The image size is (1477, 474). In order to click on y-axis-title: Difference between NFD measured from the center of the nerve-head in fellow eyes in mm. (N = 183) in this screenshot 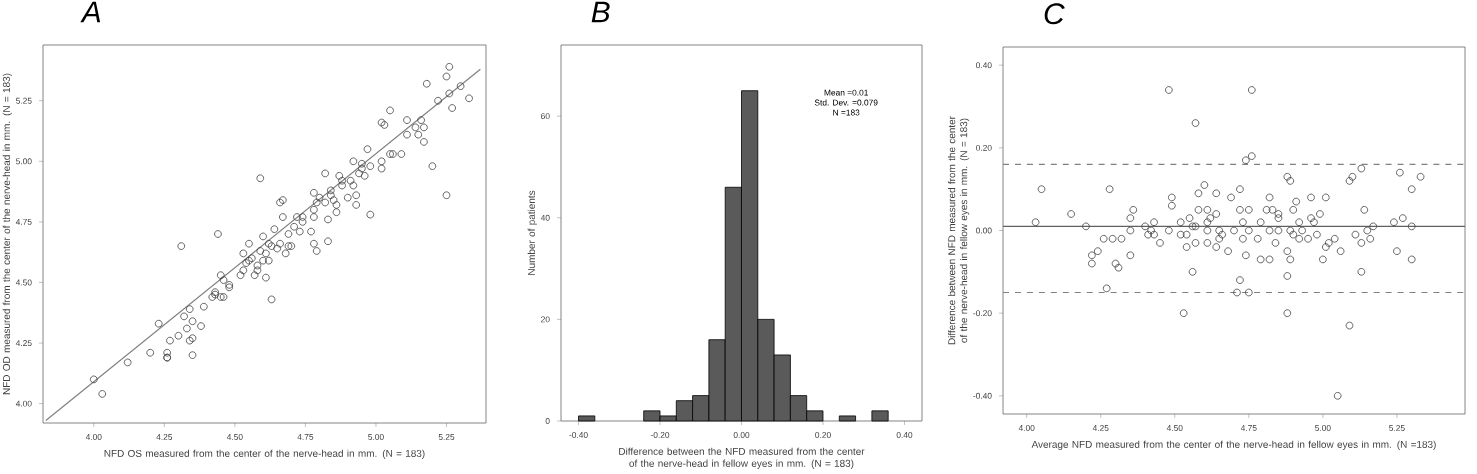, I will do `click(958, 230)`.